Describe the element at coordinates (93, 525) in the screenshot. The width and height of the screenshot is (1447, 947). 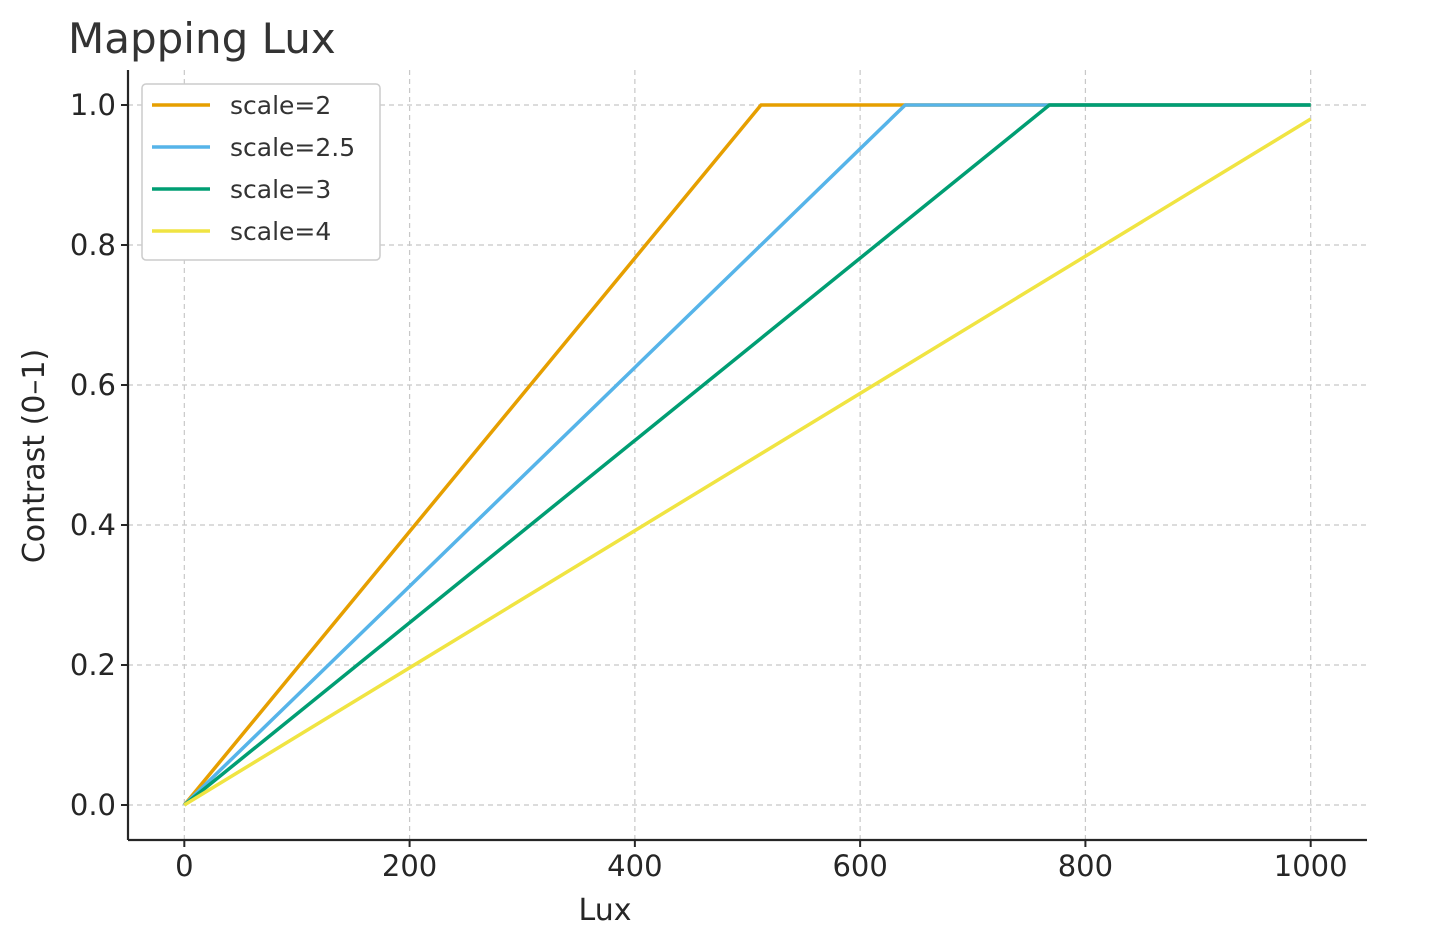
I see `y-tick-label: 0.4` at that location.